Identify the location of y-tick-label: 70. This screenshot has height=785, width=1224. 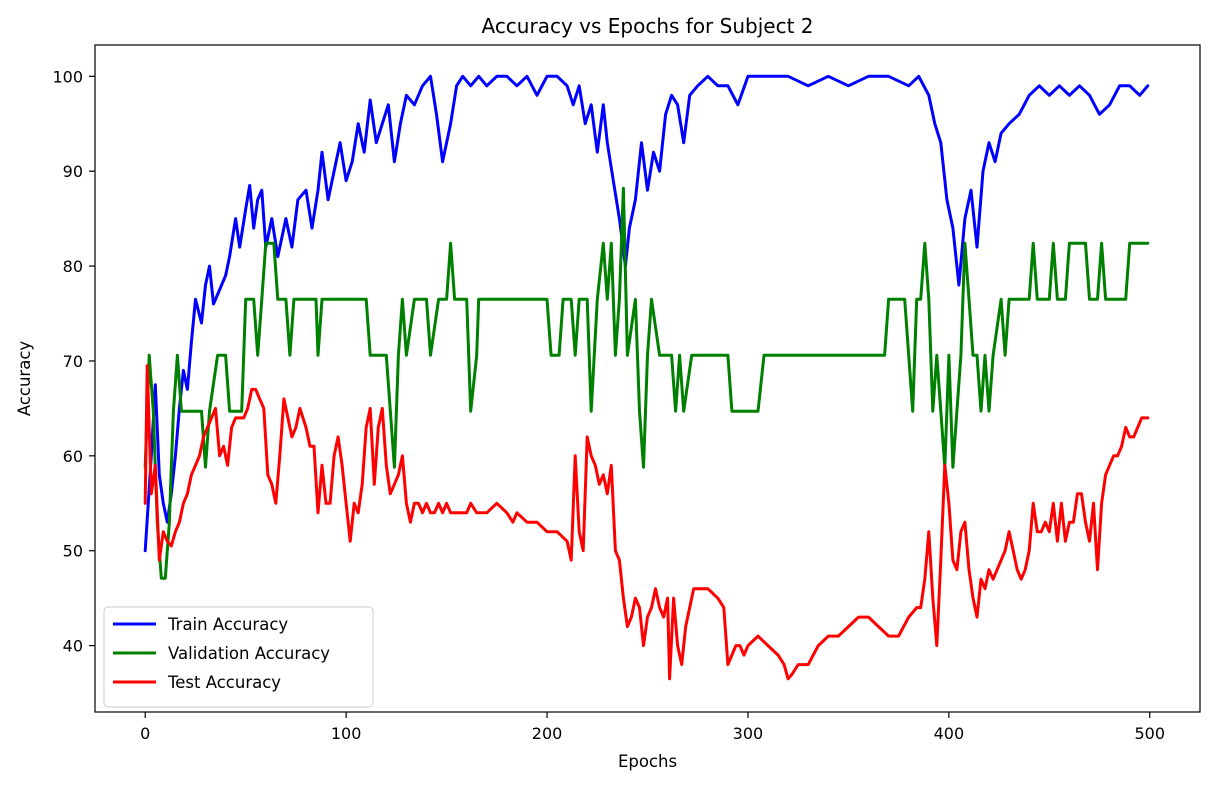
(73, 361).